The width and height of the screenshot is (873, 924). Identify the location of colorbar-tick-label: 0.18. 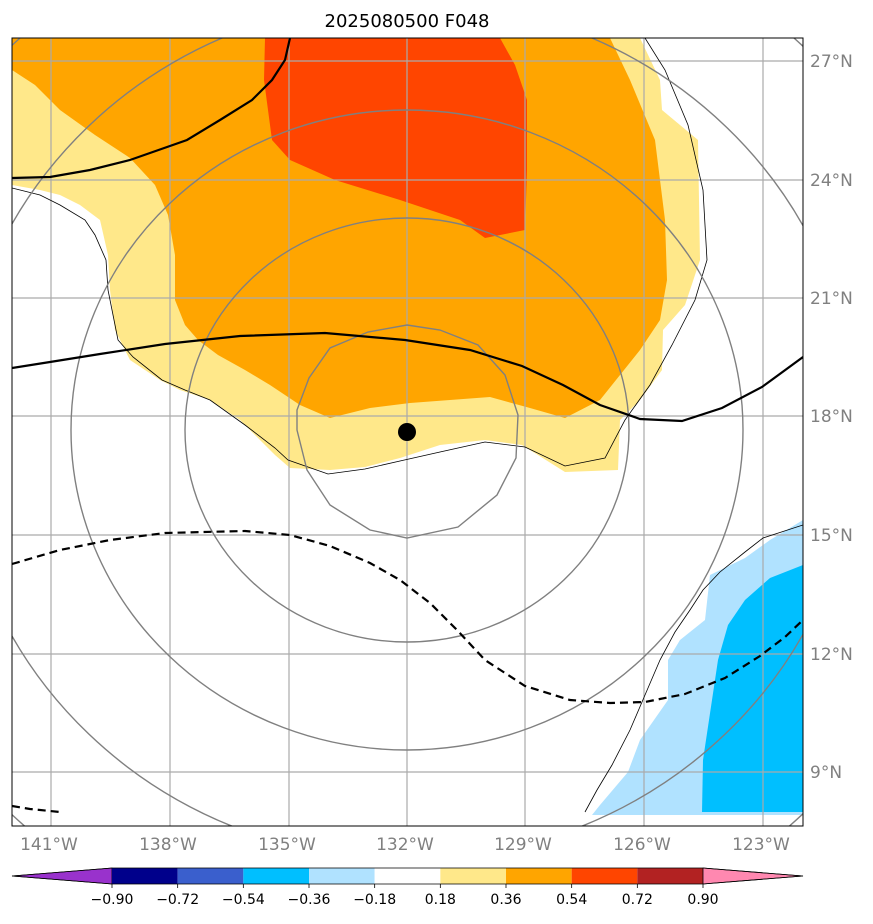
(440, 900).